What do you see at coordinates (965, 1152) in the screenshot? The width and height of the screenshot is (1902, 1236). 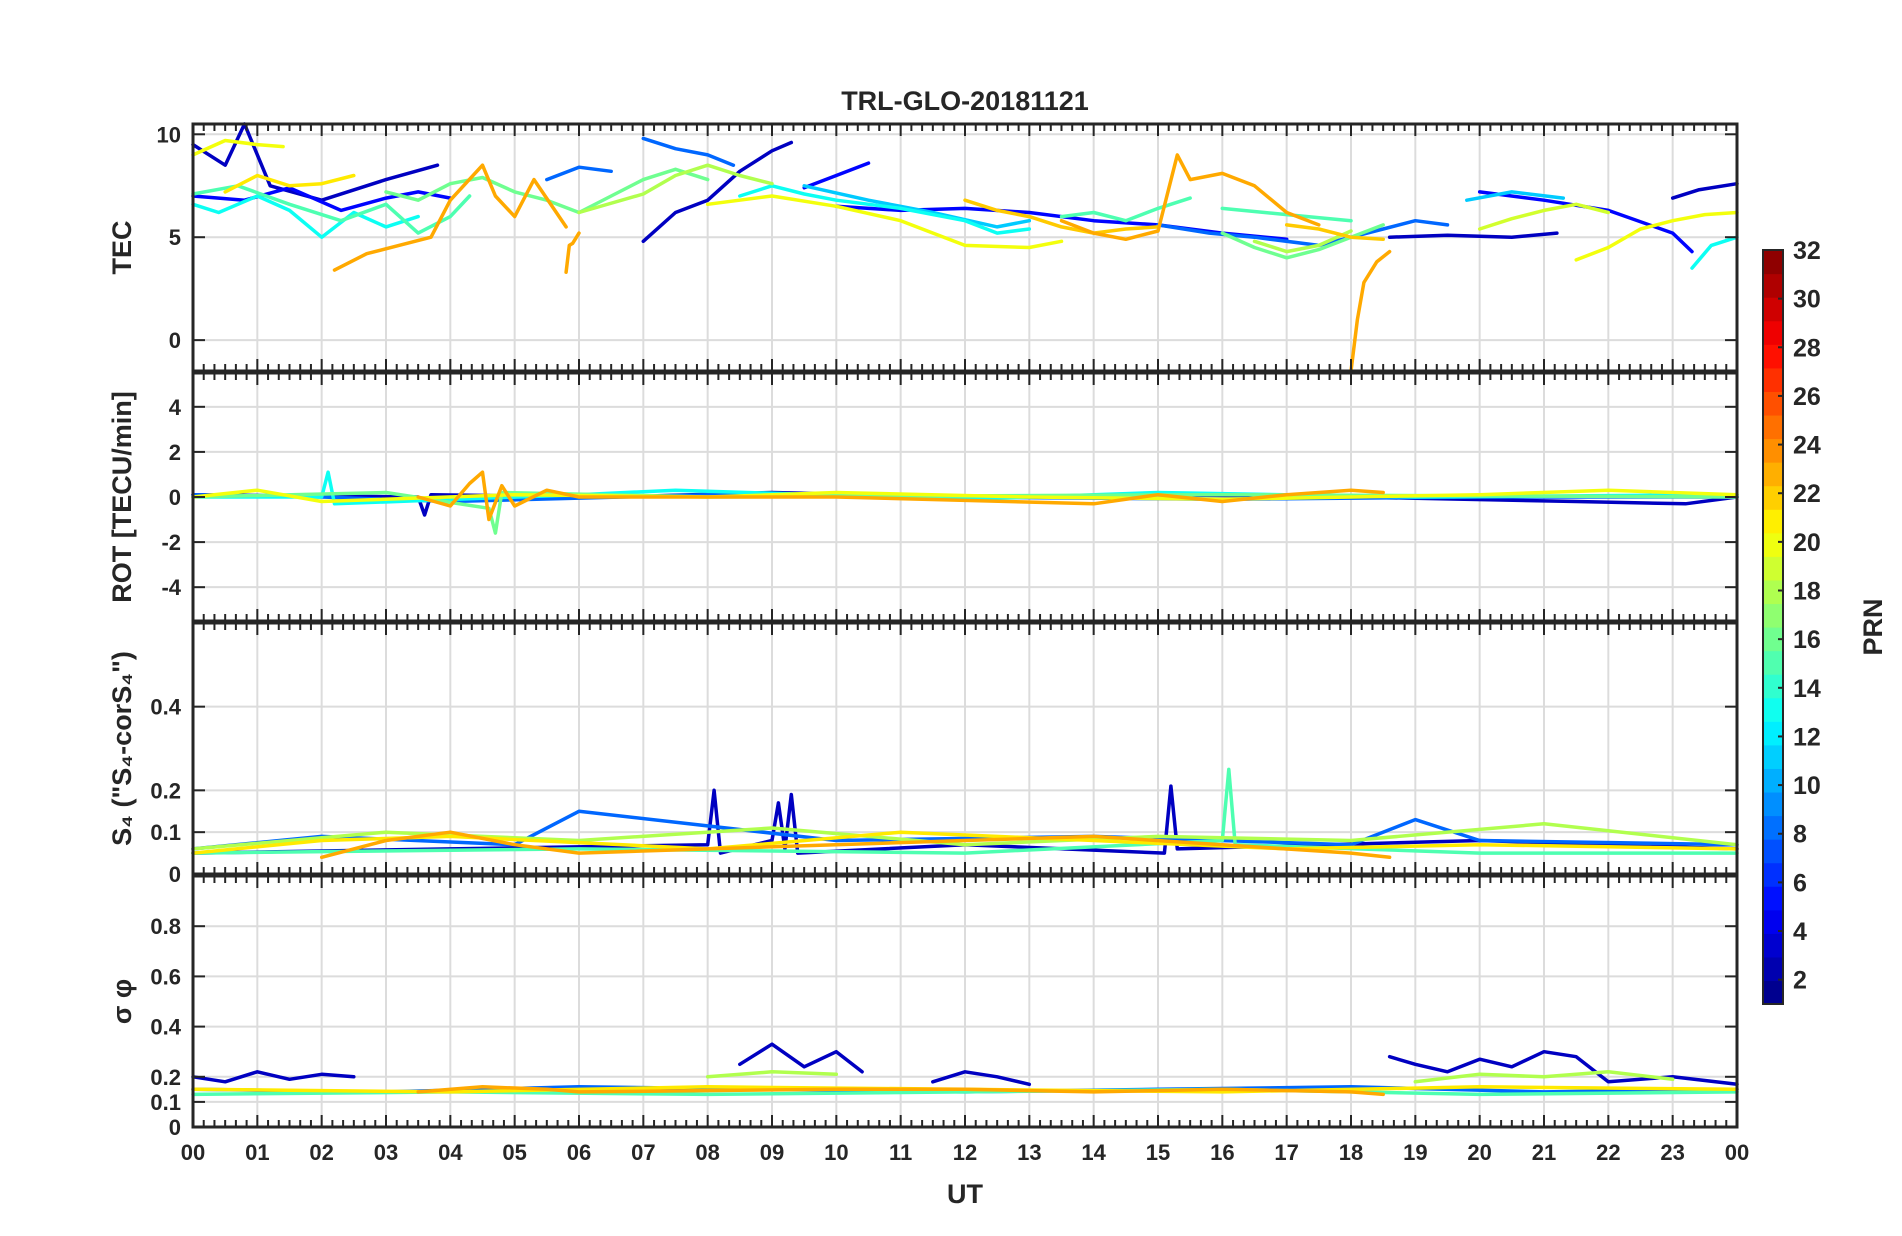 I see `x-tick-label: 12` at bounding box center [965, 1152].